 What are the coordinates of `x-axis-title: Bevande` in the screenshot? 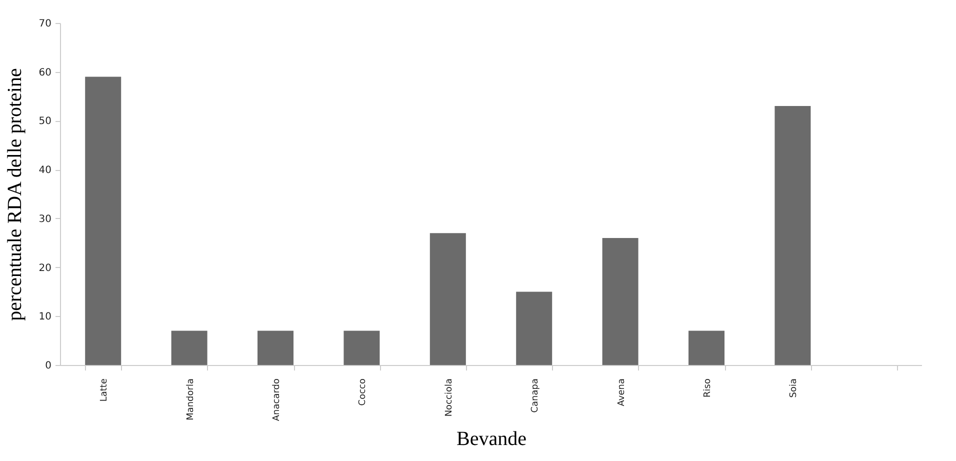 It's located at (491, 439).